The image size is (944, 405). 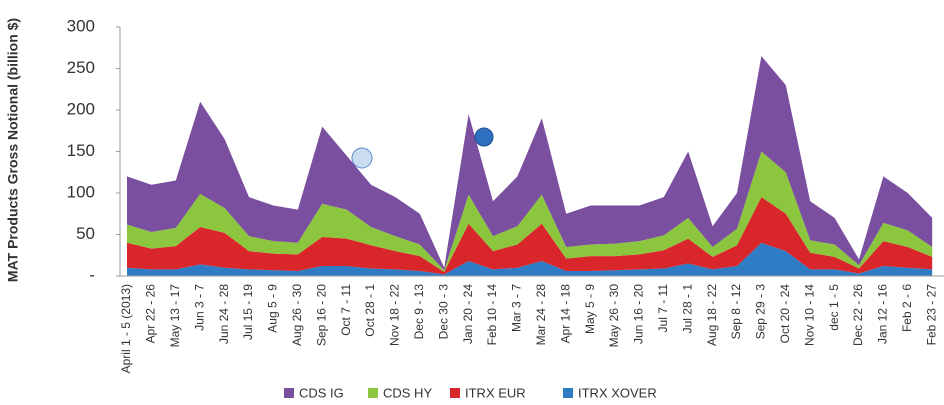 What do you see at coordinates (81, 108) in the screenshot?
I see `y-tick-label: 200` at bounding box center [81, 108].